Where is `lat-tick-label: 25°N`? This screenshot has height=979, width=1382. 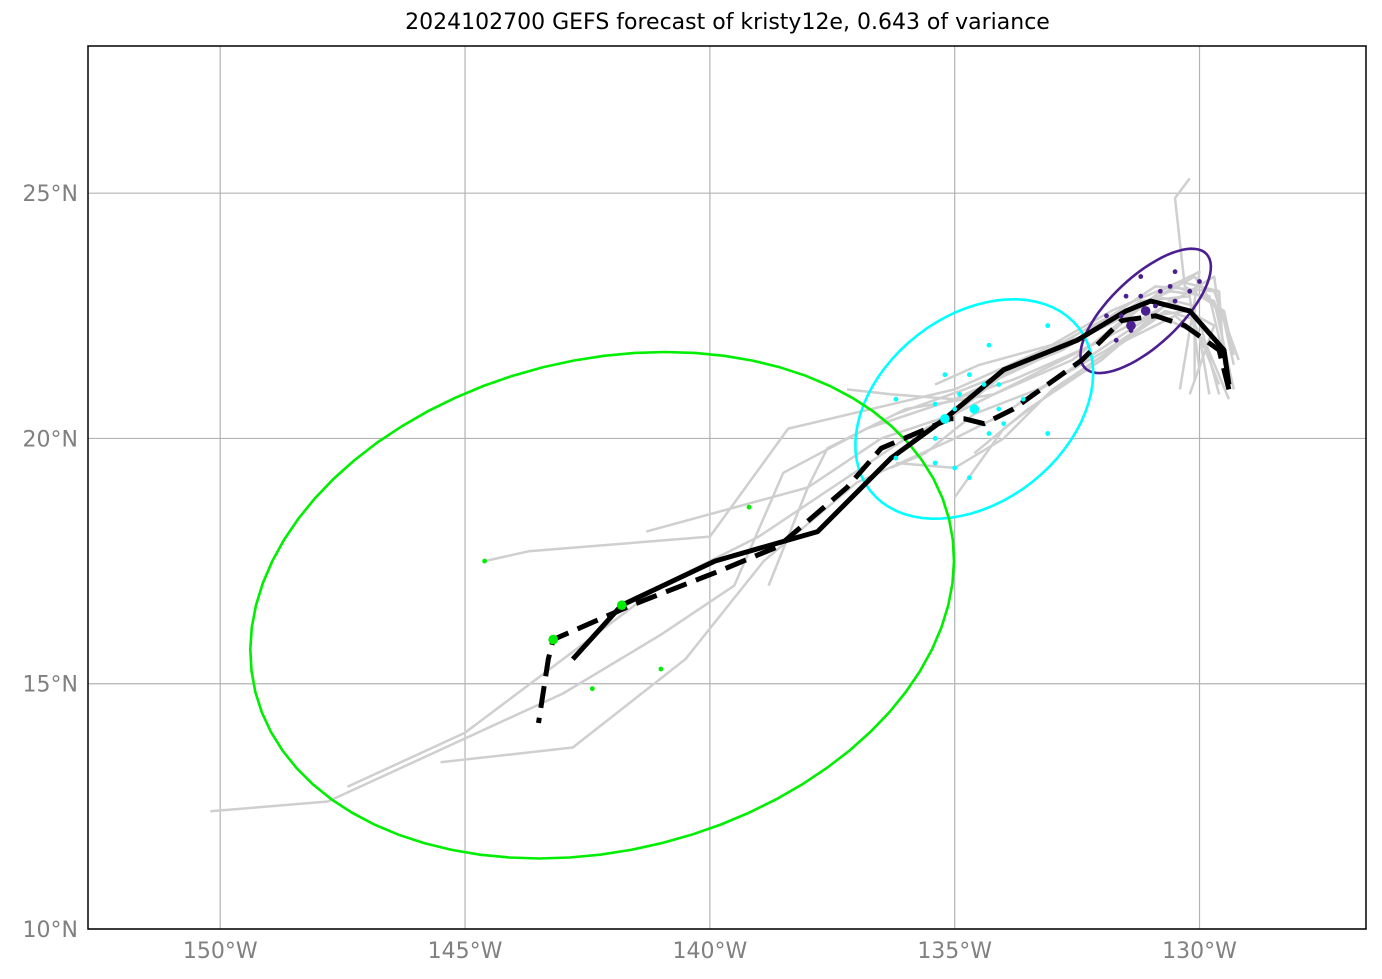
lat-tick-label: 25°N is located at coordinates (50, 194).